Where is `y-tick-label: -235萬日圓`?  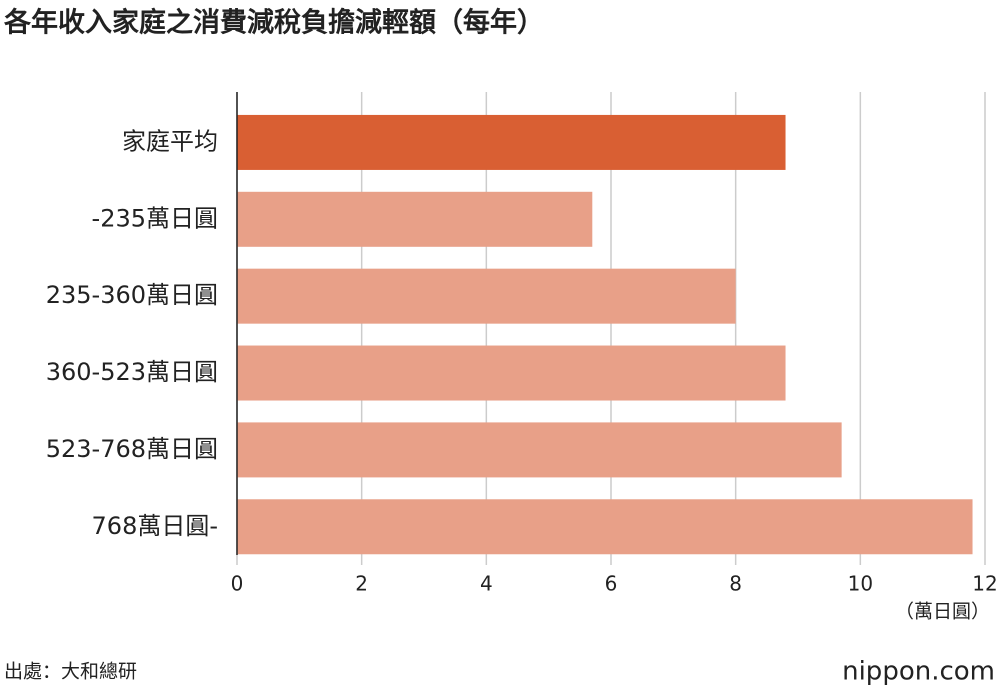
y-tick-label: -235萬日圓 is located at coordinates (155, 218).